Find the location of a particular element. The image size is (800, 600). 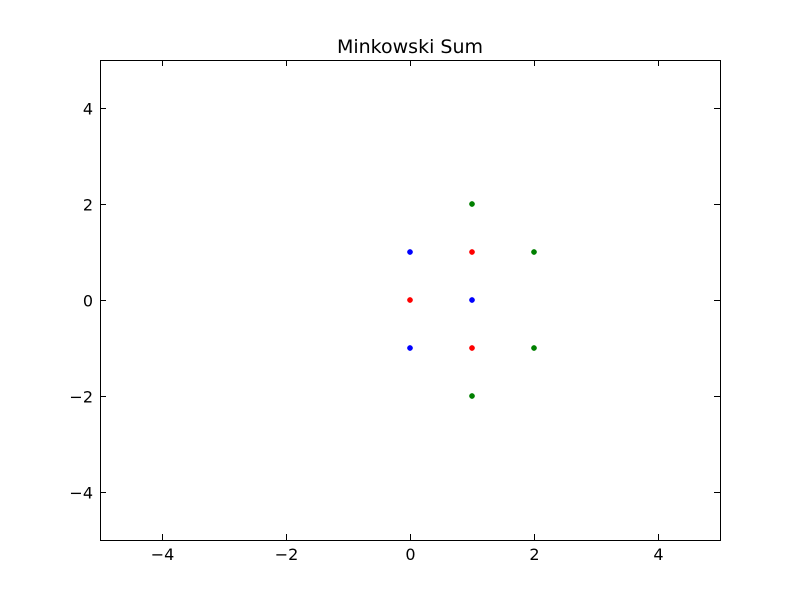

x-tick-label: 4 is located at coordinates (658, 554).